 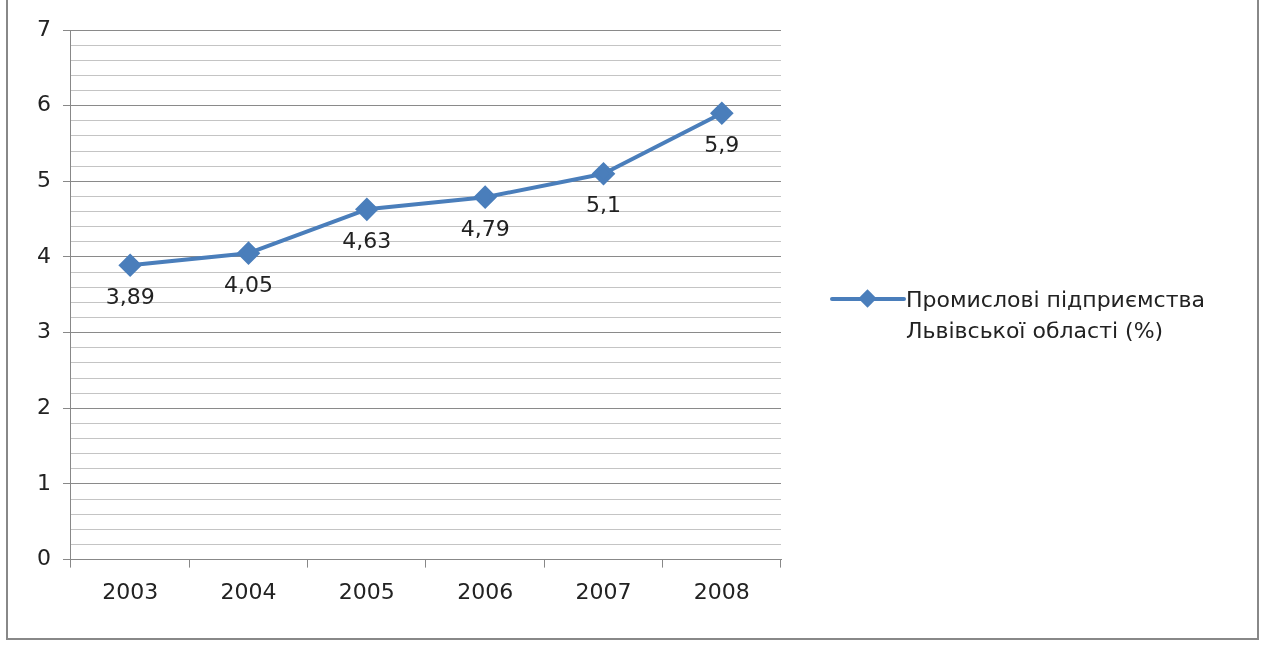 I want to click on y-tick-label: 7, so click(x=44, y=28).